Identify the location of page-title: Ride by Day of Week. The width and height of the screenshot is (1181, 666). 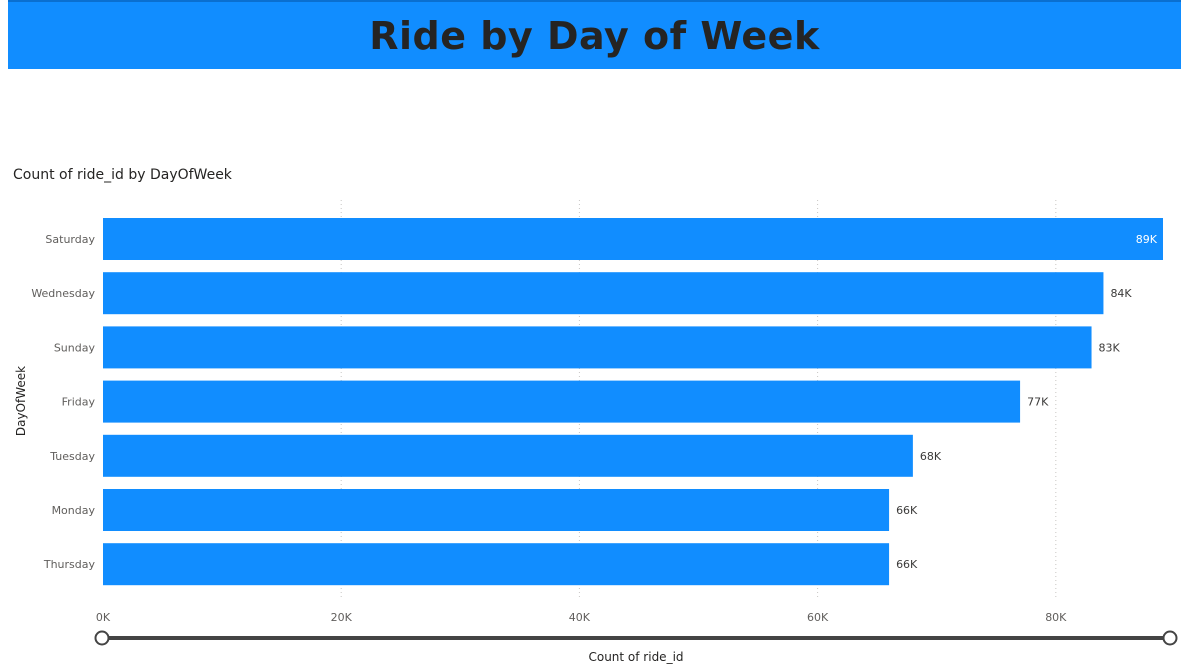
(594, 35).